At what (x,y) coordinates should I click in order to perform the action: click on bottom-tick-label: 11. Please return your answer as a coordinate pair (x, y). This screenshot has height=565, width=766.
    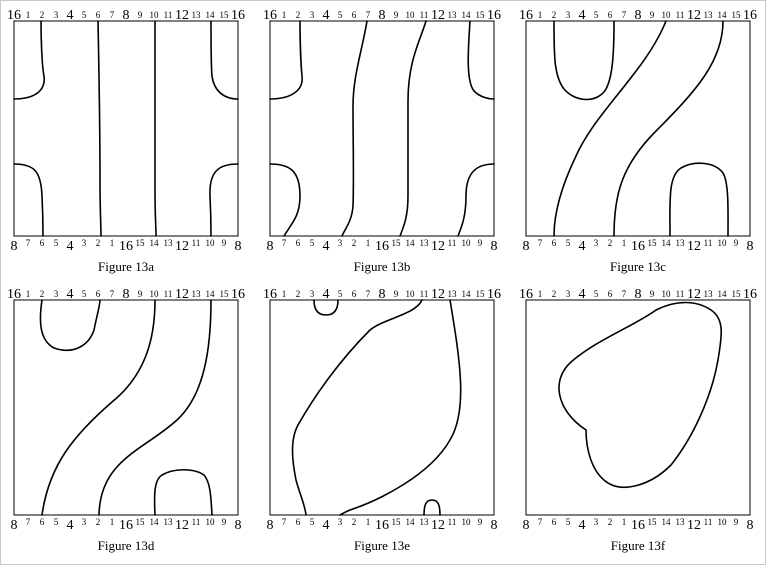
    Looking at the image, I should click on (452, 522).